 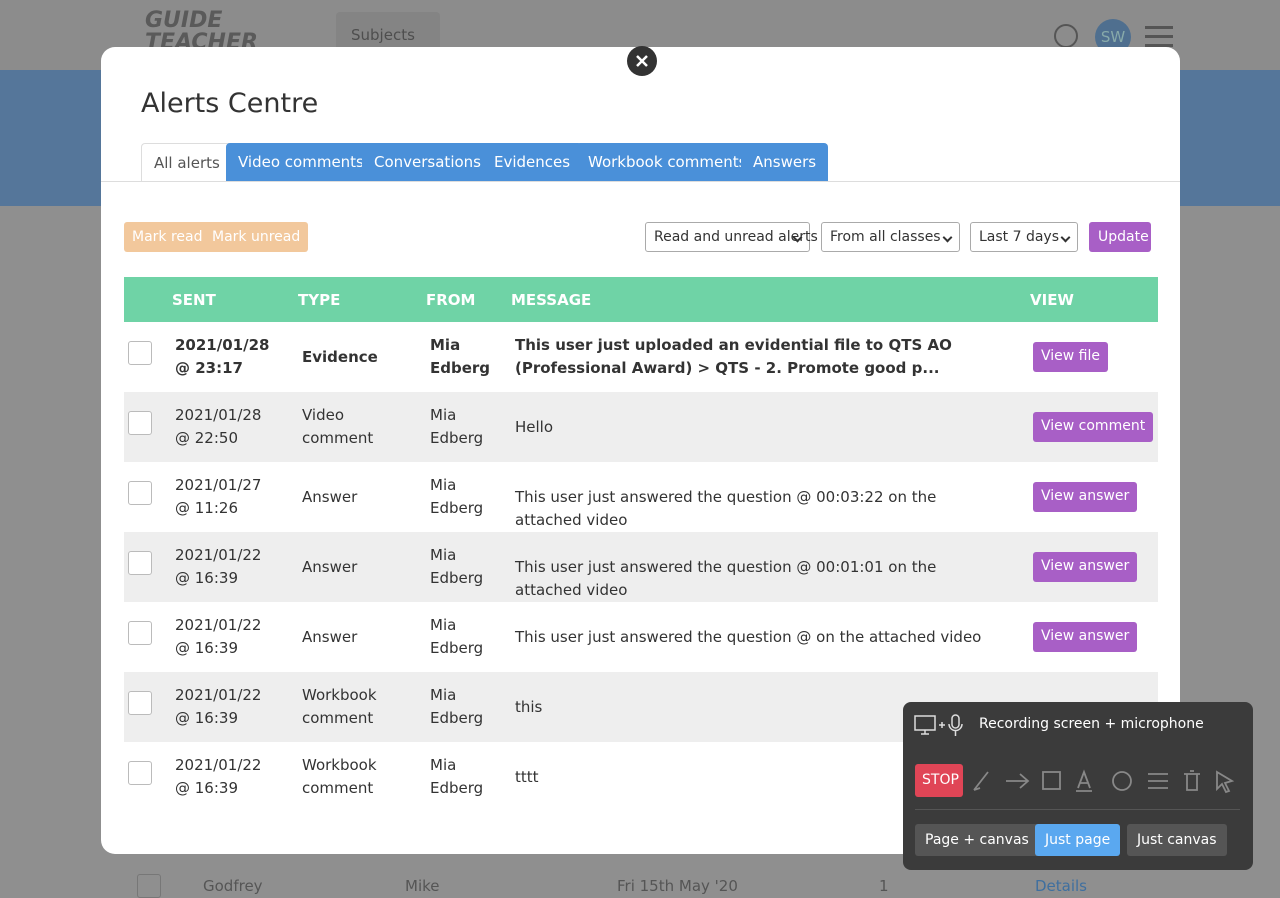 What do you see at coordinates (1070, 357) in the screenshot?
I see `view-button: View file` at bounding box center [1070, 357].